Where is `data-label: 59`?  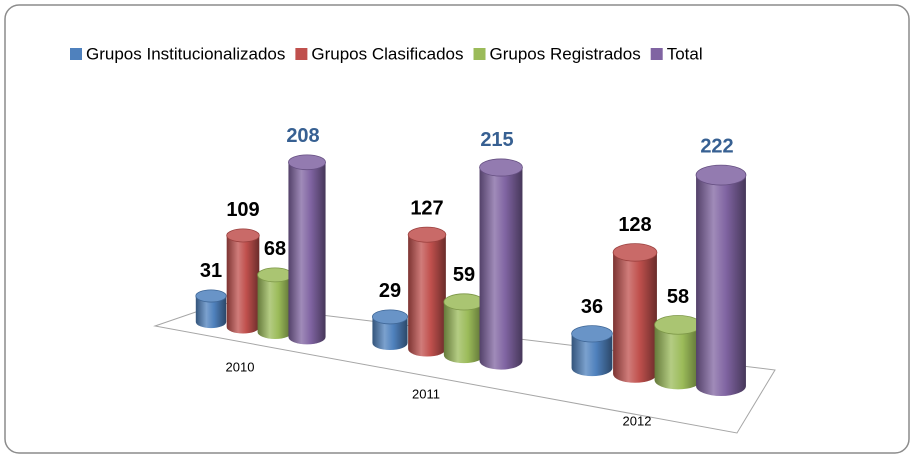 data-label: 59 is located at coordinates (464, 275).